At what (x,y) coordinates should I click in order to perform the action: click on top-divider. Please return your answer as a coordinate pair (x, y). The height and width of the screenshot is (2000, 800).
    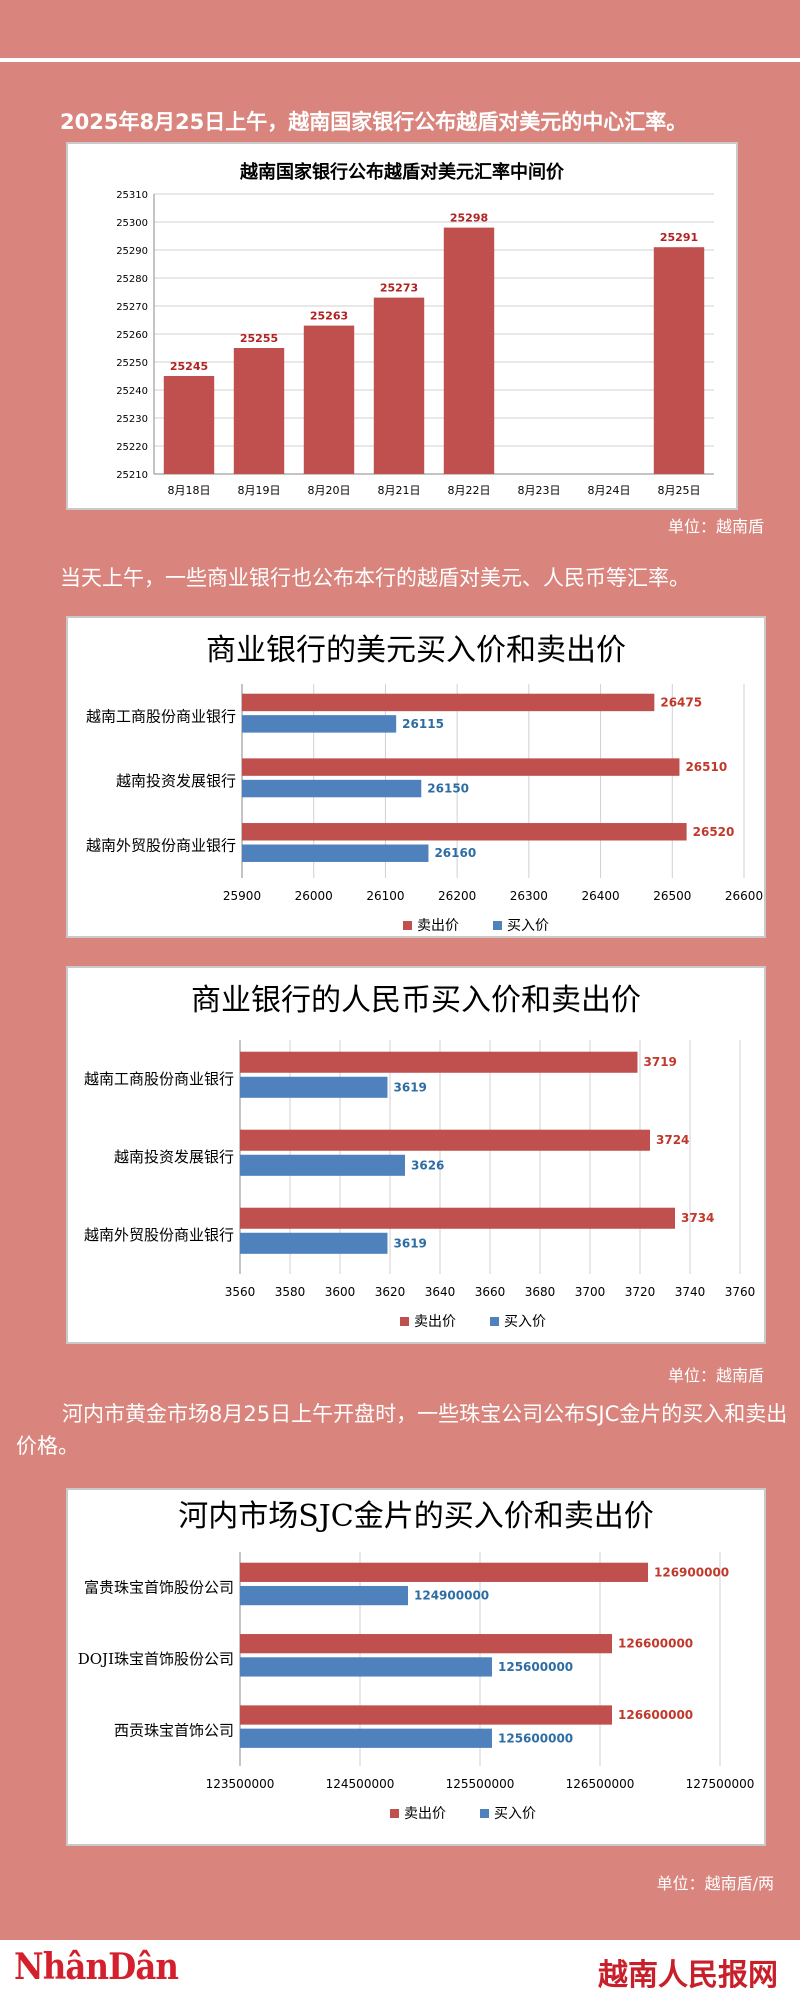
    Looking at the image, I should click on (400, 60).